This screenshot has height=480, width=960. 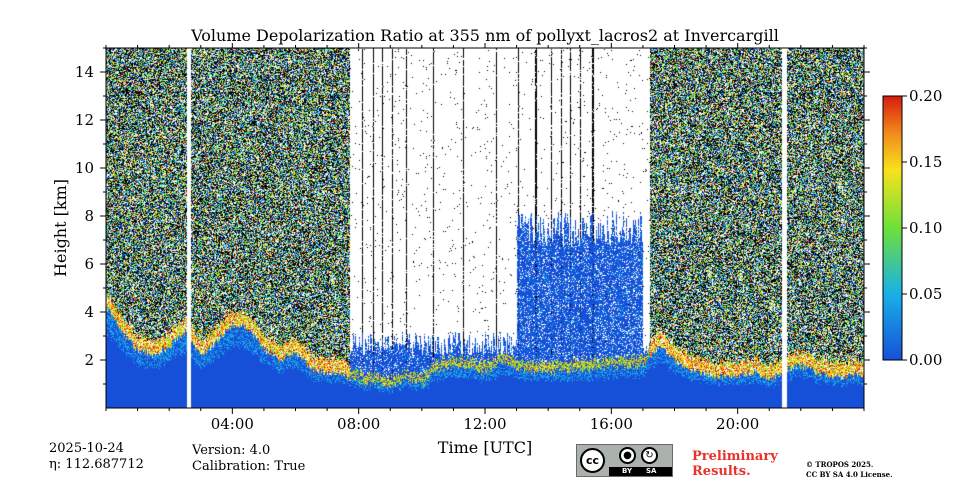 I want to click on footer-date: 2025-10-24, so click(x=86, y=448).